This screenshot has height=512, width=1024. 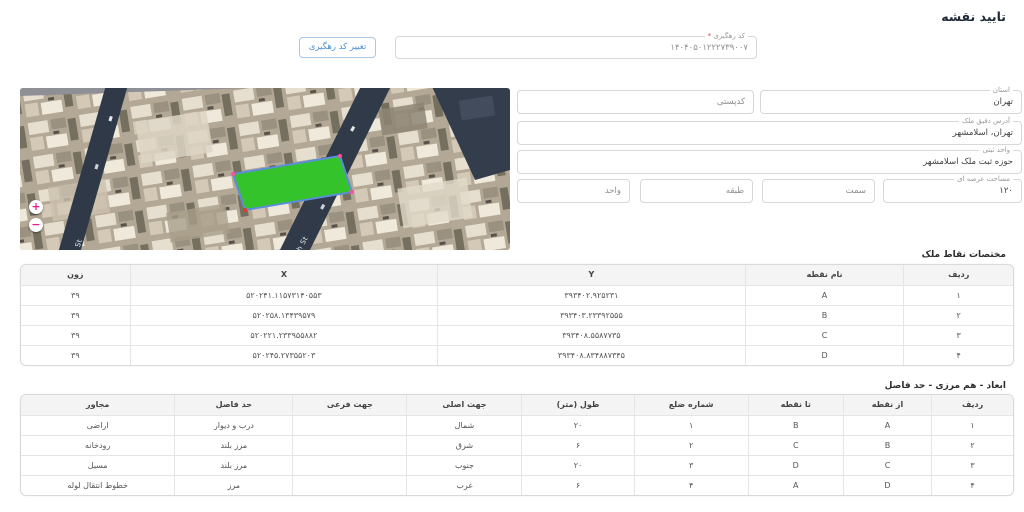 I want to click on table-row: ۴ D A ۴ ۶ غرب مرز خطوط انتقال لوله, so click(x=517, y=484).